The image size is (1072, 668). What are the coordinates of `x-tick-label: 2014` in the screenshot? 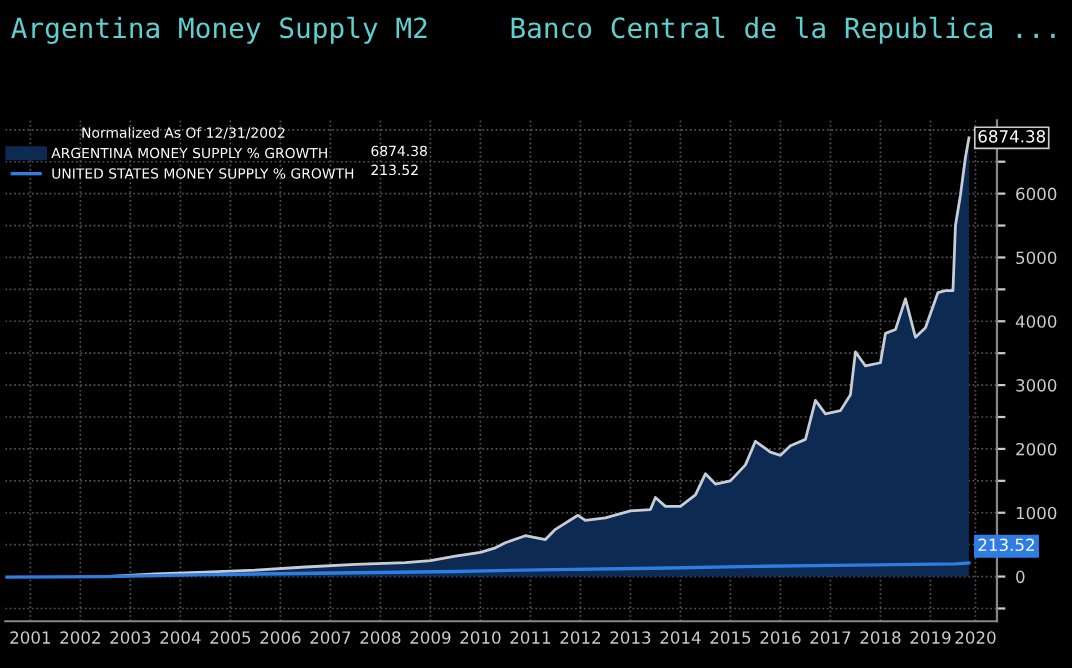 It's located at (680, 637).